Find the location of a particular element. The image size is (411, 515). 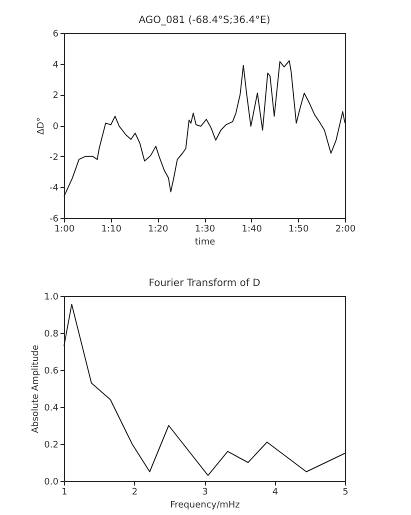

x-axis-title: time is located at coordinates (205, 243).